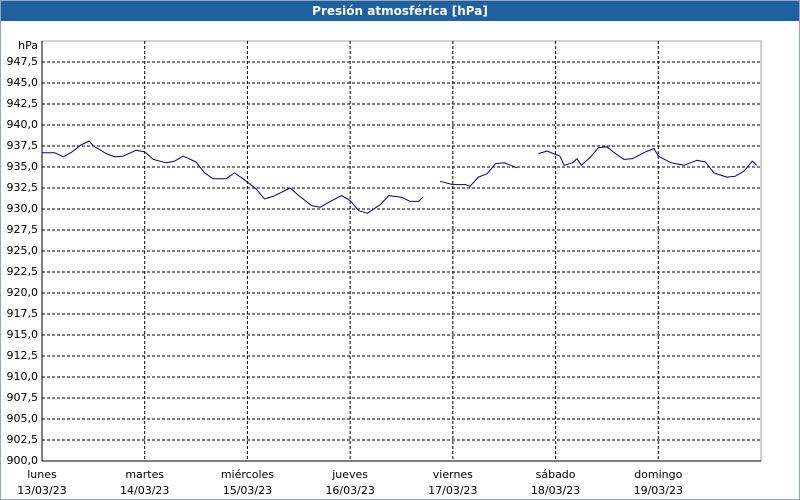 This screenshot has height=500, width=800. I want to click on y-tick-label: 900,0, so click(23, 460).